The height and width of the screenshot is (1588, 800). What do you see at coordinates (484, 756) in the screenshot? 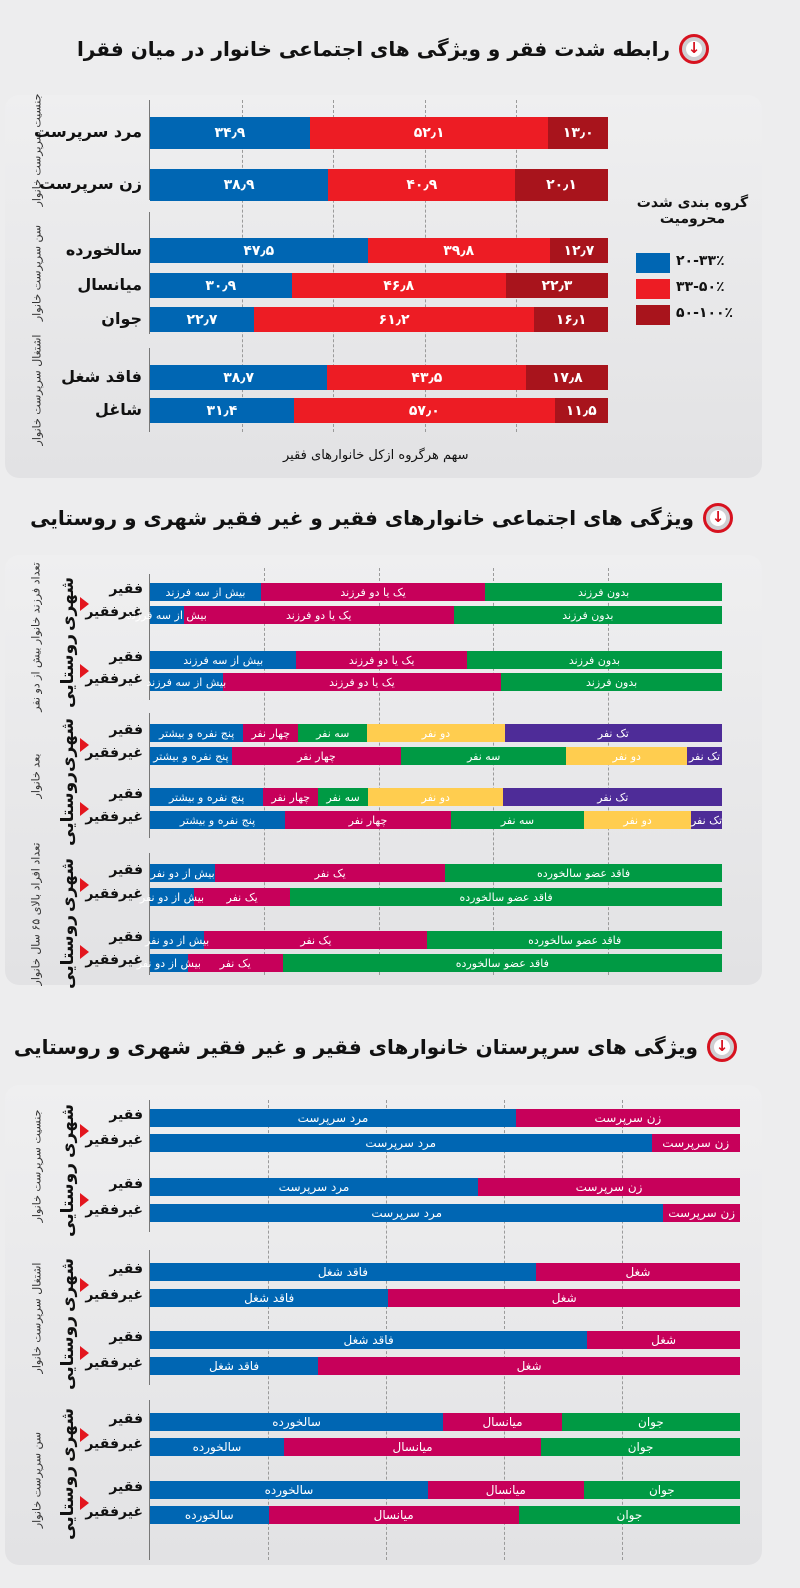
I see `bar-segment: سه نفر` at bounding box center [484, 756].